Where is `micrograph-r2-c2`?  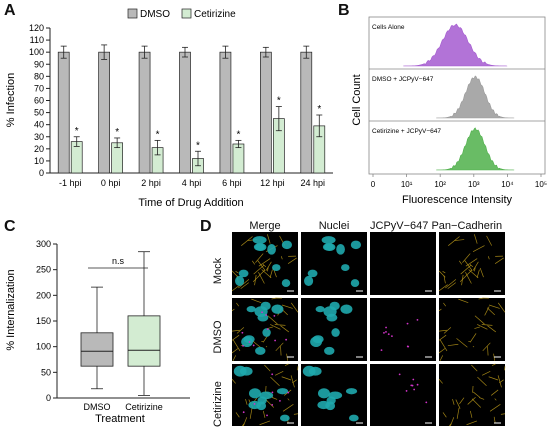 micrograph-r2-c2 is located at coordinates (403, 395).